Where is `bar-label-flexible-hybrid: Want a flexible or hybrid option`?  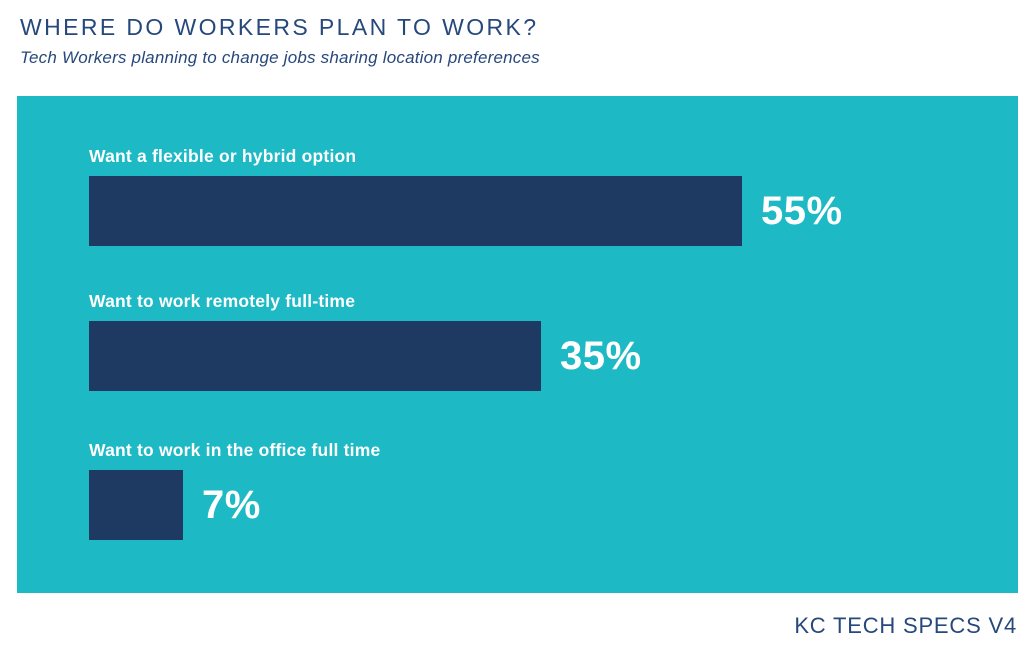
bar-label-flexible-hybrid: Want a flexible or hybrid option is located at coordinates (223, 156).